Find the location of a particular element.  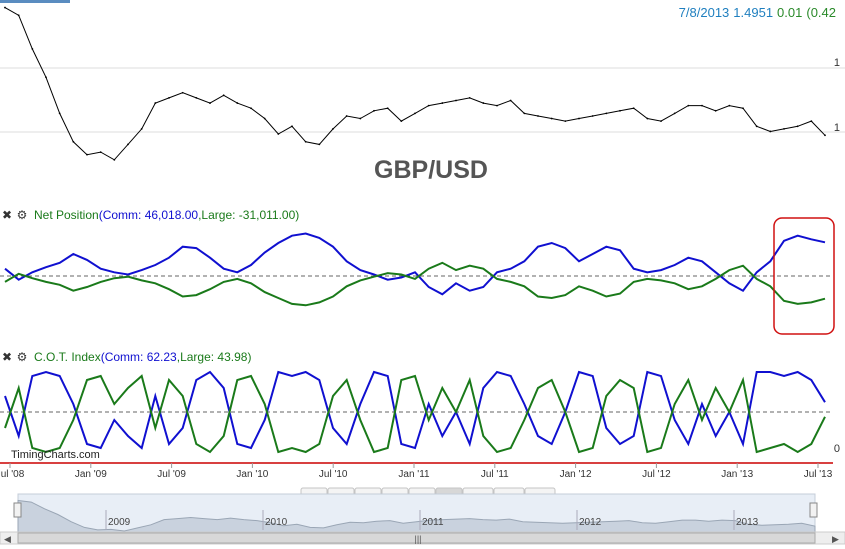

scrollbar-thumb is located at coordinates (416, 538).